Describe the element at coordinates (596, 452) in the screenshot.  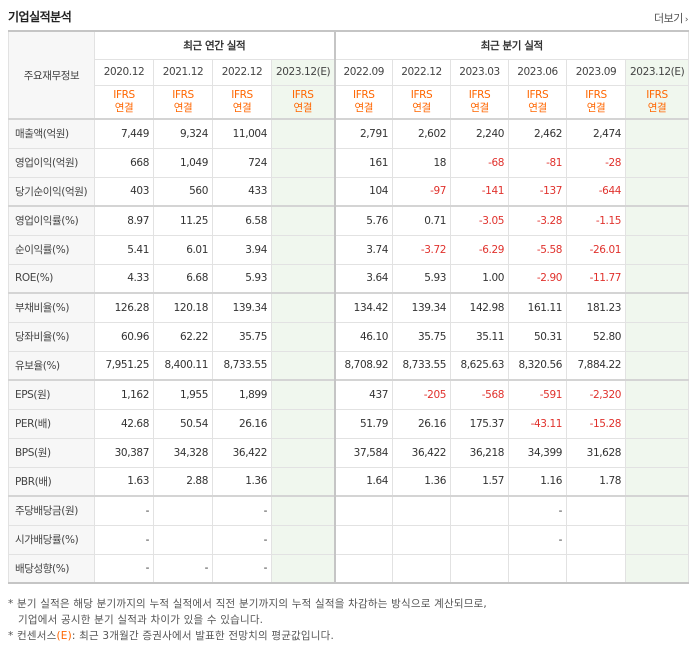
I see `table-cell: 31,628` at that location.